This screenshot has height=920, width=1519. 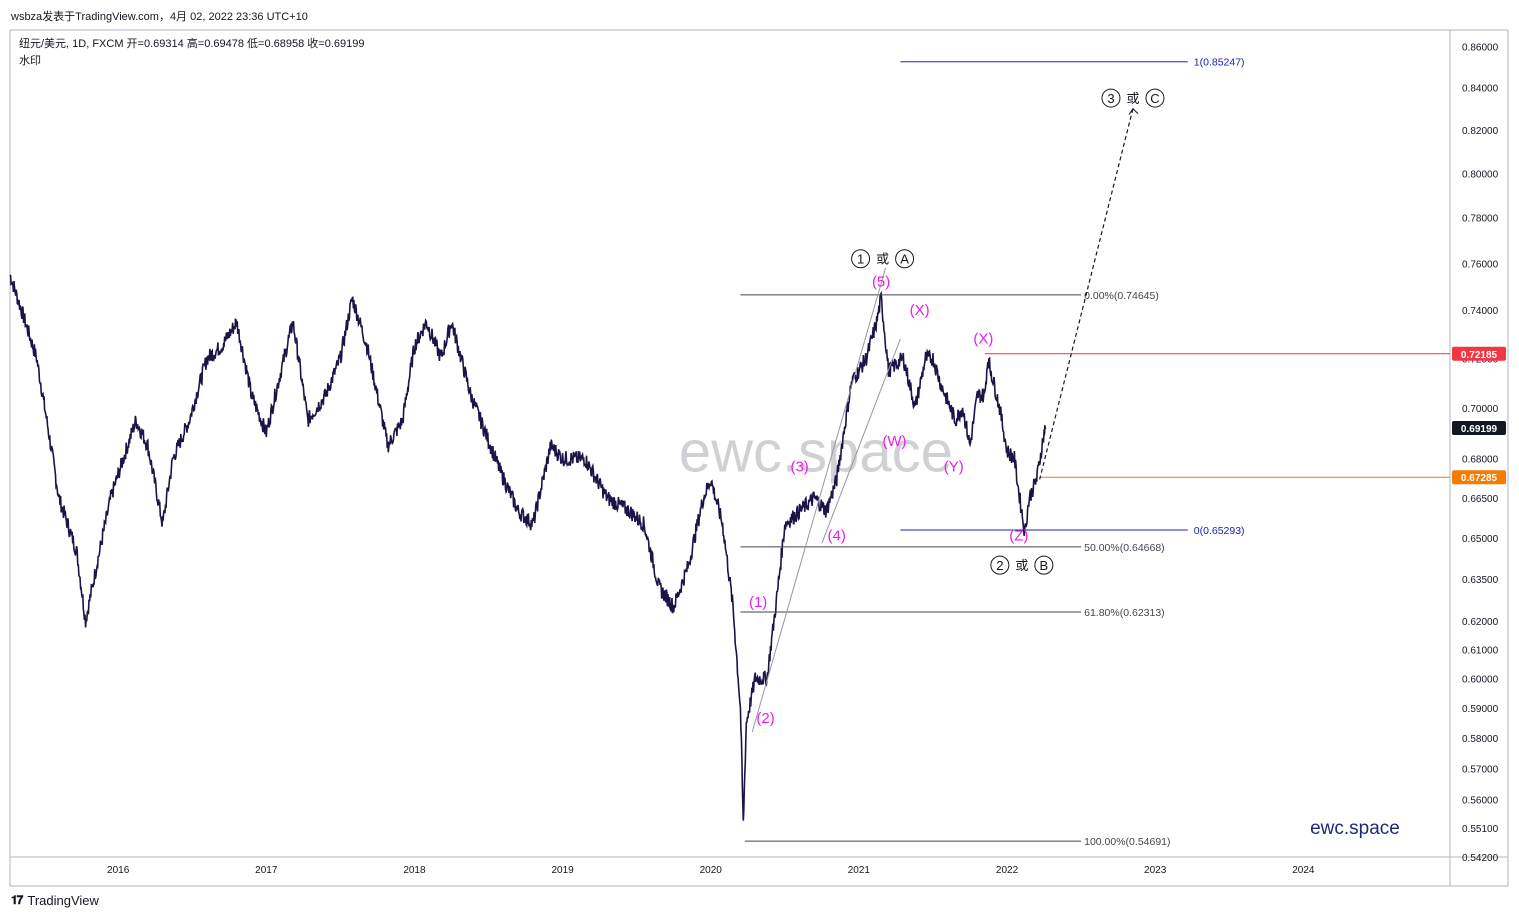 I want to click on fib-extension-label: 0(0.65293), so click(x=1219, y=531).